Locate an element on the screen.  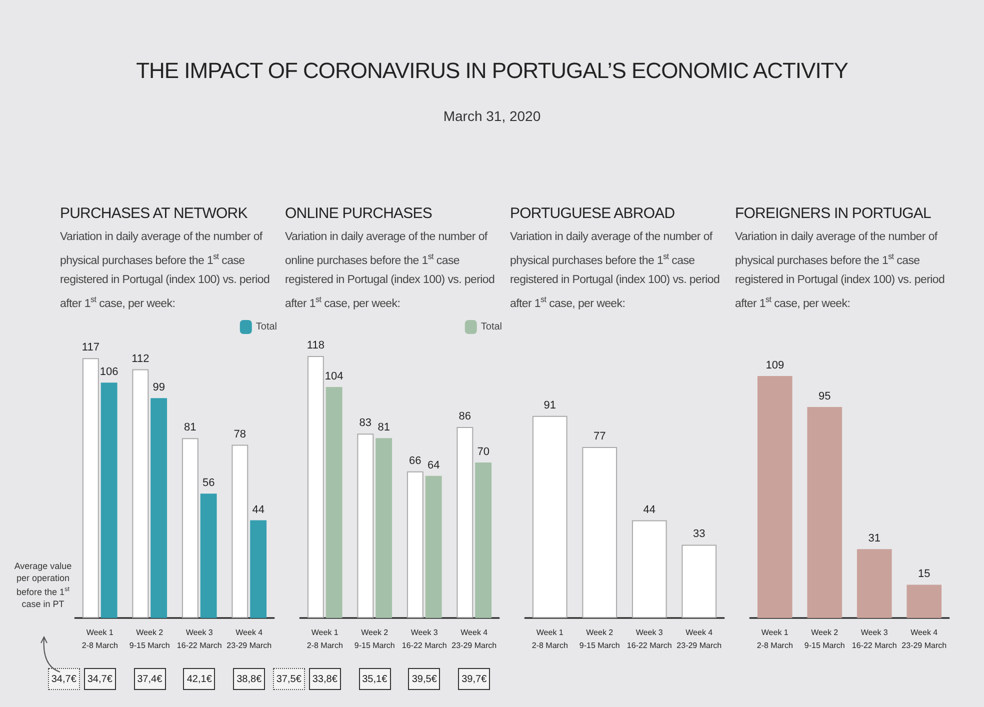
data-label: 86 is located at coordinates (465, 416).